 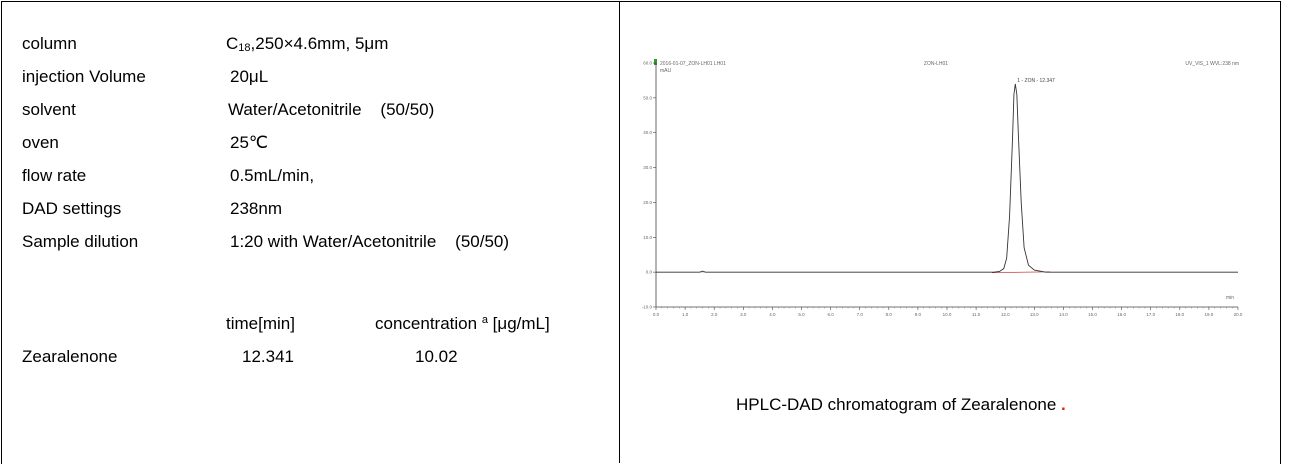 I want to click on chromatogram-caption: HPLC-DAD chromatogram of Zearalenone ., so click(x=901, y=404).